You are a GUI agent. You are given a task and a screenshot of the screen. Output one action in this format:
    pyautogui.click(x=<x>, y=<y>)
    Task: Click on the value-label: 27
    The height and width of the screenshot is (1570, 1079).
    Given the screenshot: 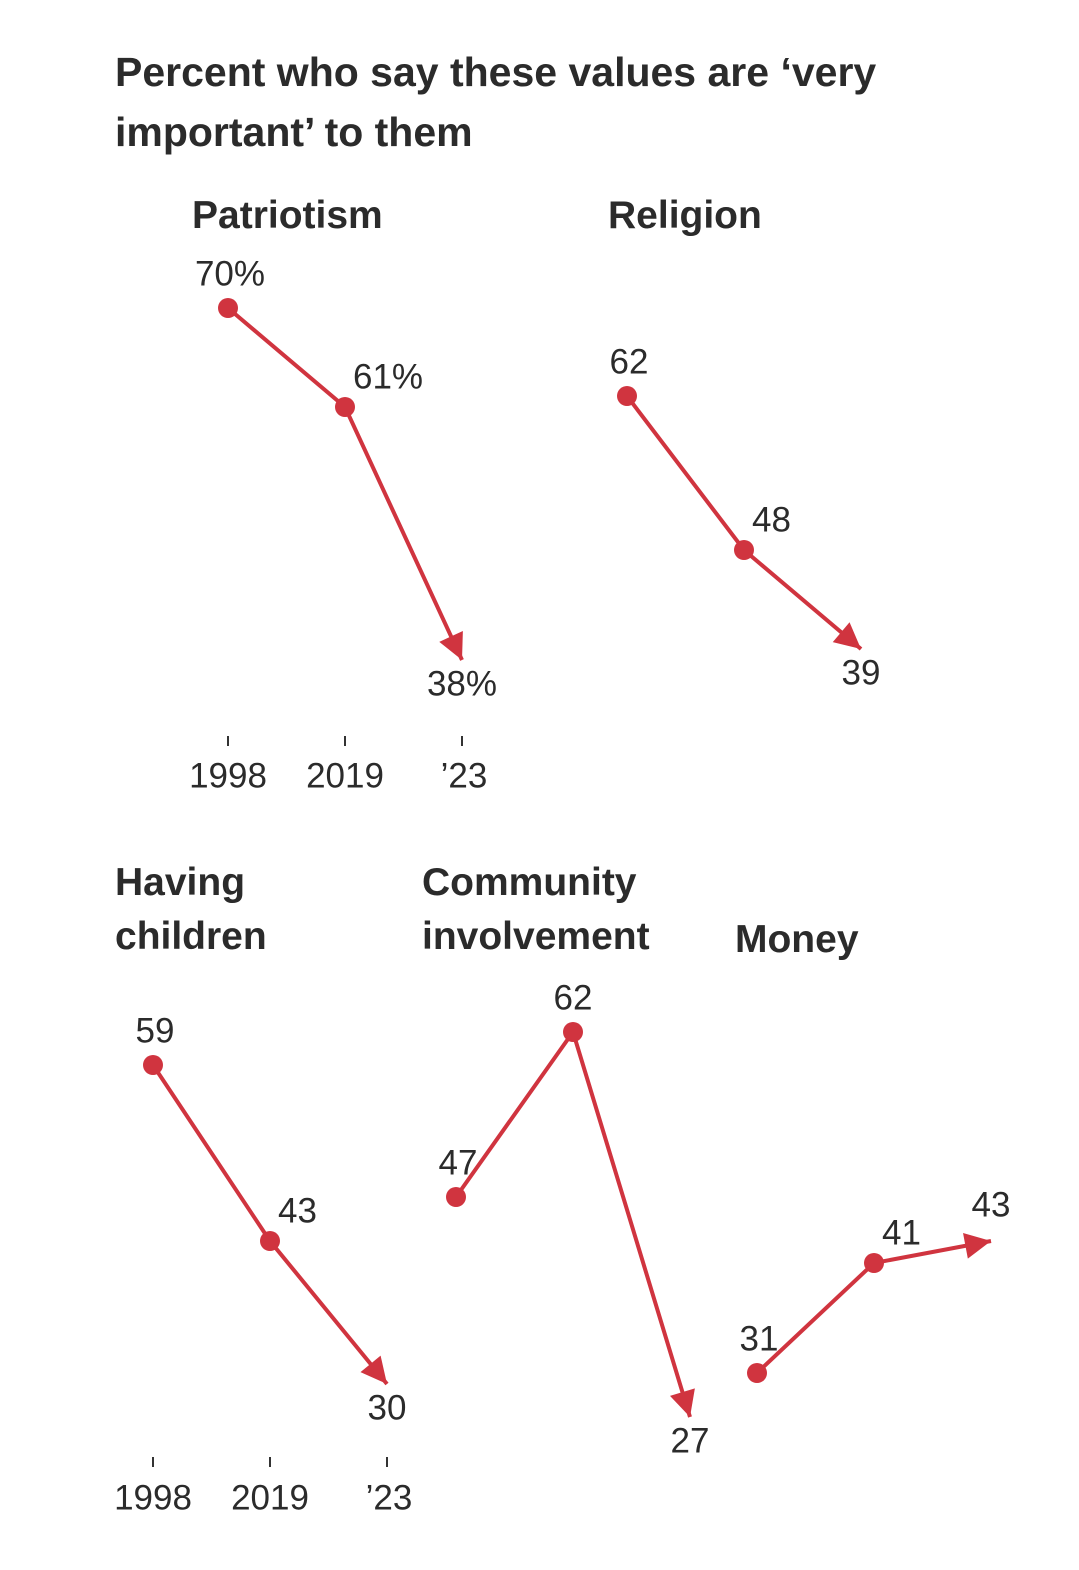 What is the action you would take?
    pyautogui.click(x=690, y=1440)
    